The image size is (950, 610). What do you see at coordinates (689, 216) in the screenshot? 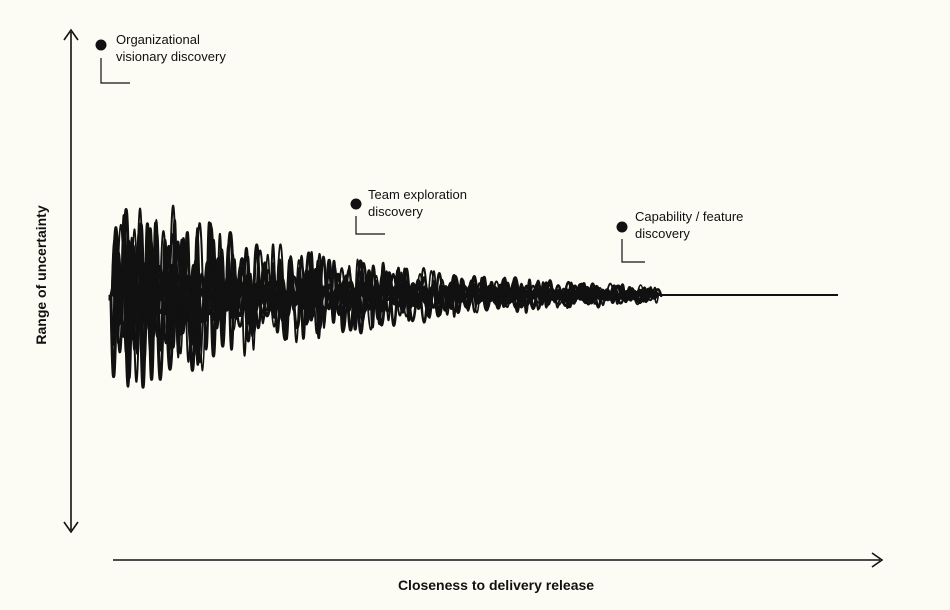
I see `annotation-label-line1: Capability / feature` at bounding box center [689, 216].